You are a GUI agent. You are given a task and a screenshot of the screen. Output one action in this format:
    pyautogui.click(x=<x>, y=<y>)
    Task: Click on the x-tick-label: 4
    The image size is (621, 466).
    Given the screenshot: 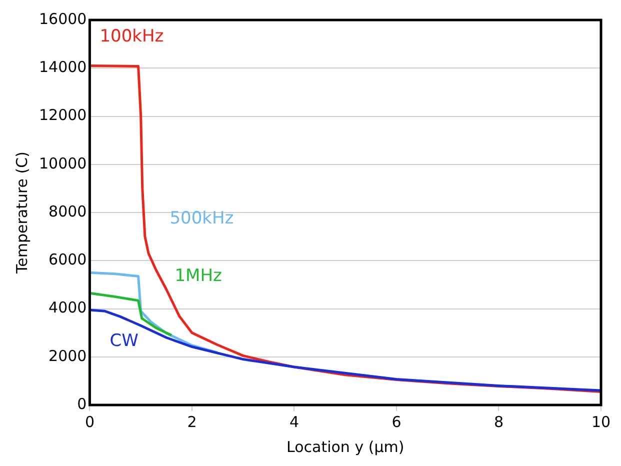 What is the action you would take?
    pyautogui.click(x=294, y=421)
    